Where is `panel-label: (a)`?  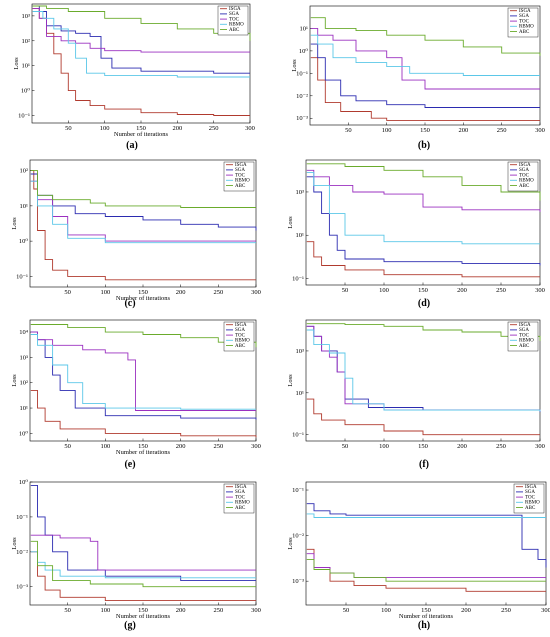 panel-label: (a) is located at coordinates (132, 145).